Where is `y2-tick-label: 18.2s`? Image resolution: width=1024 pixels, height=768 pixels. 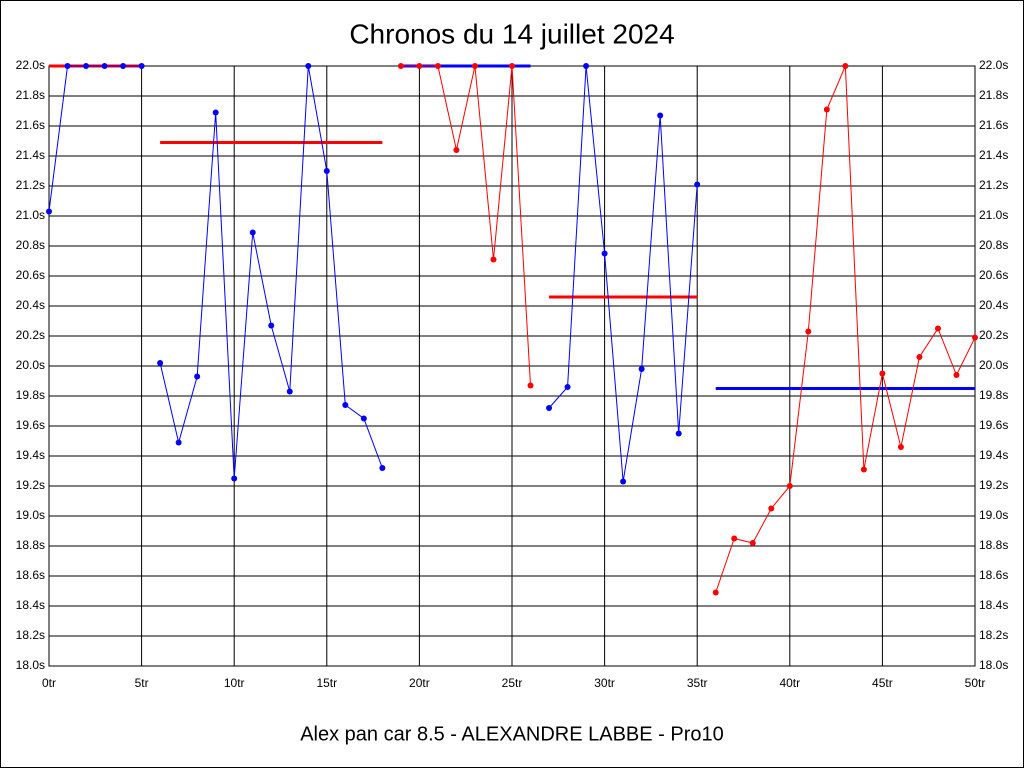 y2-tick-label: 18.2s is located at coordinates (993, 635).